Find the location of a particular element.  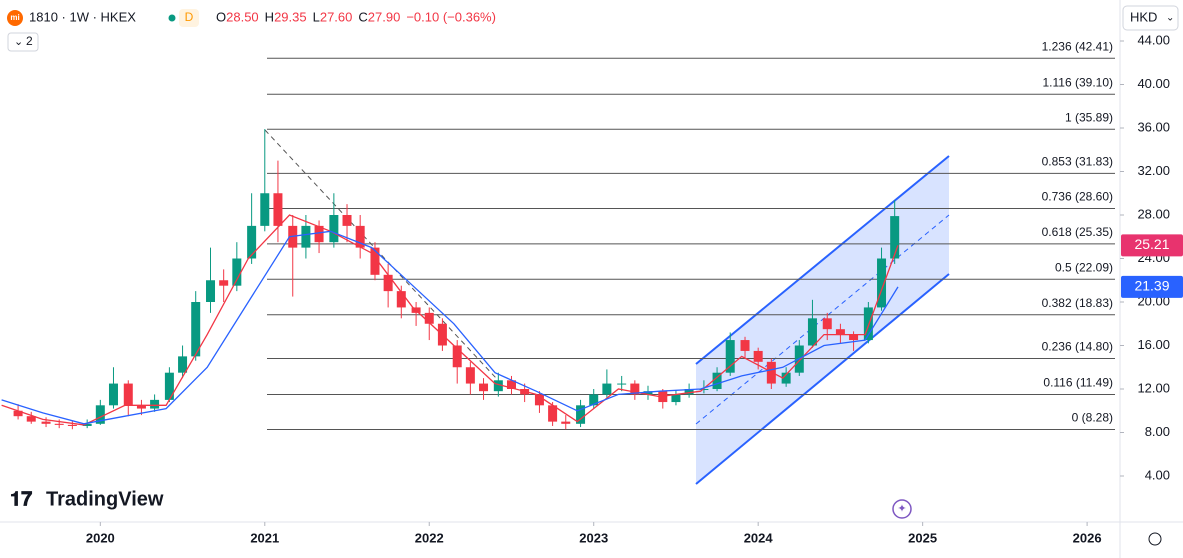

currency-chevron: ⌄ is located at coordinates (1170, 18).